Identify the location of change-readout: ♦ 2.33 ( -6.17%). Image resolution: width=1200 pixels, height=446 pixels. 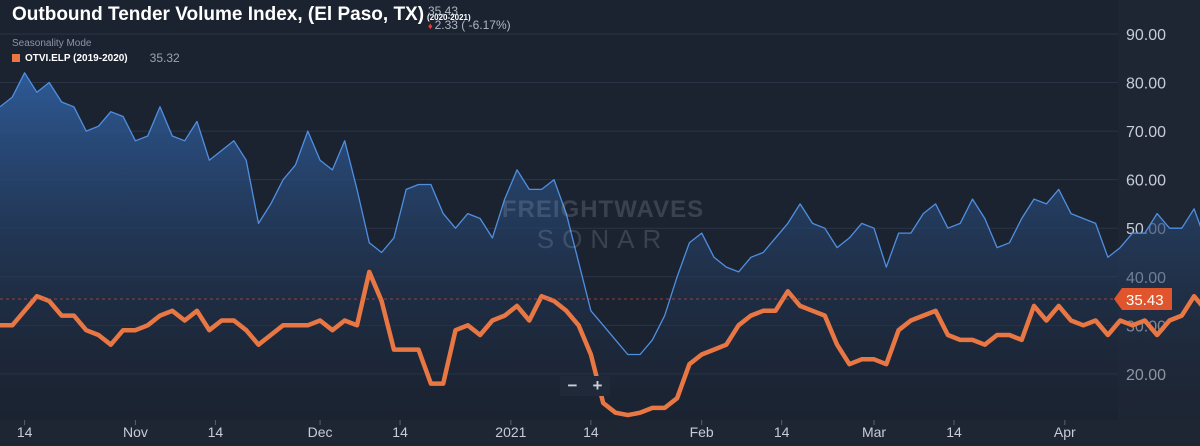
(469, 25).